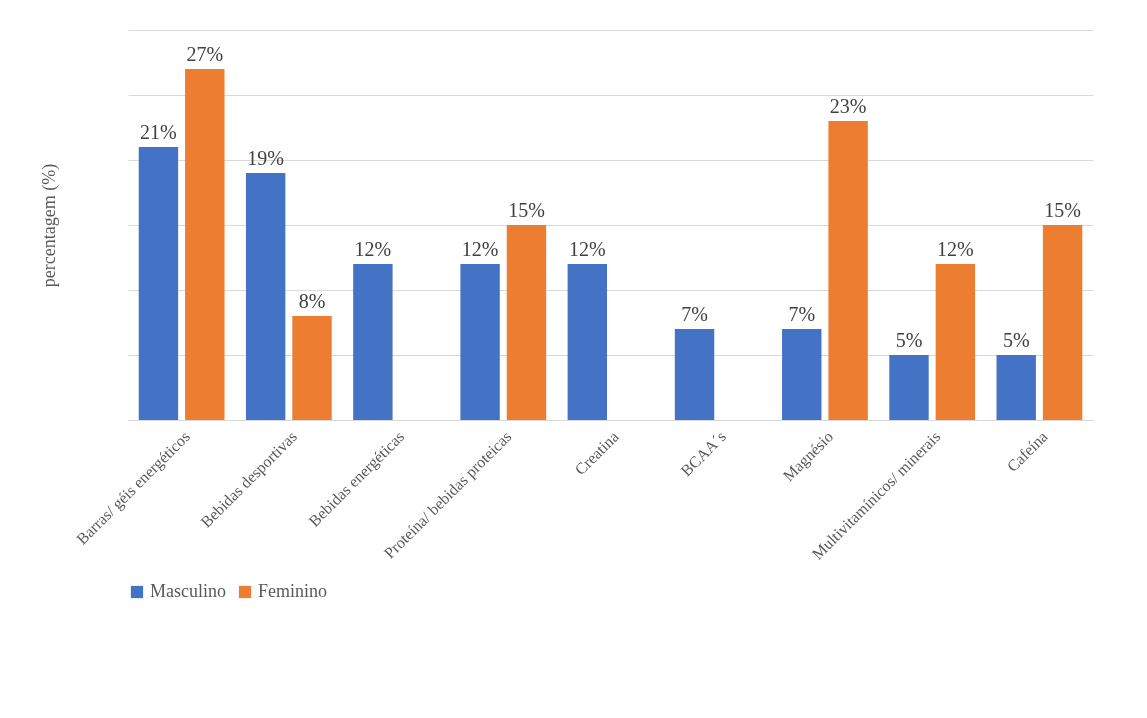 The width and height of the screenshot is (1147, 718). I want to click on data-label: 23%, so click(848, 106).